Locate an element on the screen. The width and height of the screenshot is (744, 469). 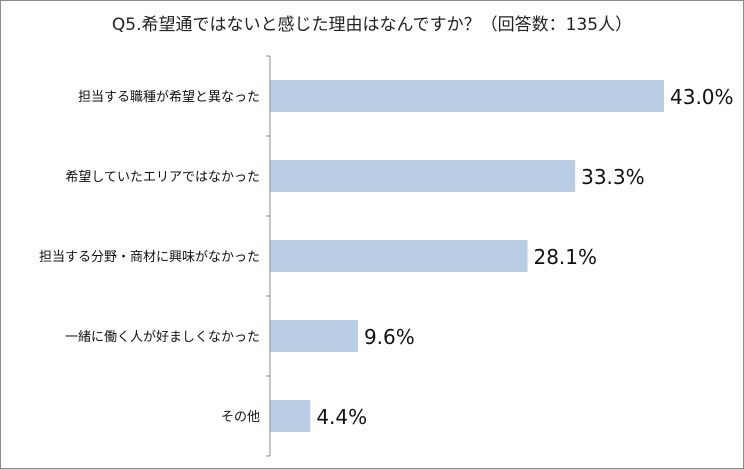
category-label-1: 希望していたエリアではなかった is located at coordinates (162, 177).